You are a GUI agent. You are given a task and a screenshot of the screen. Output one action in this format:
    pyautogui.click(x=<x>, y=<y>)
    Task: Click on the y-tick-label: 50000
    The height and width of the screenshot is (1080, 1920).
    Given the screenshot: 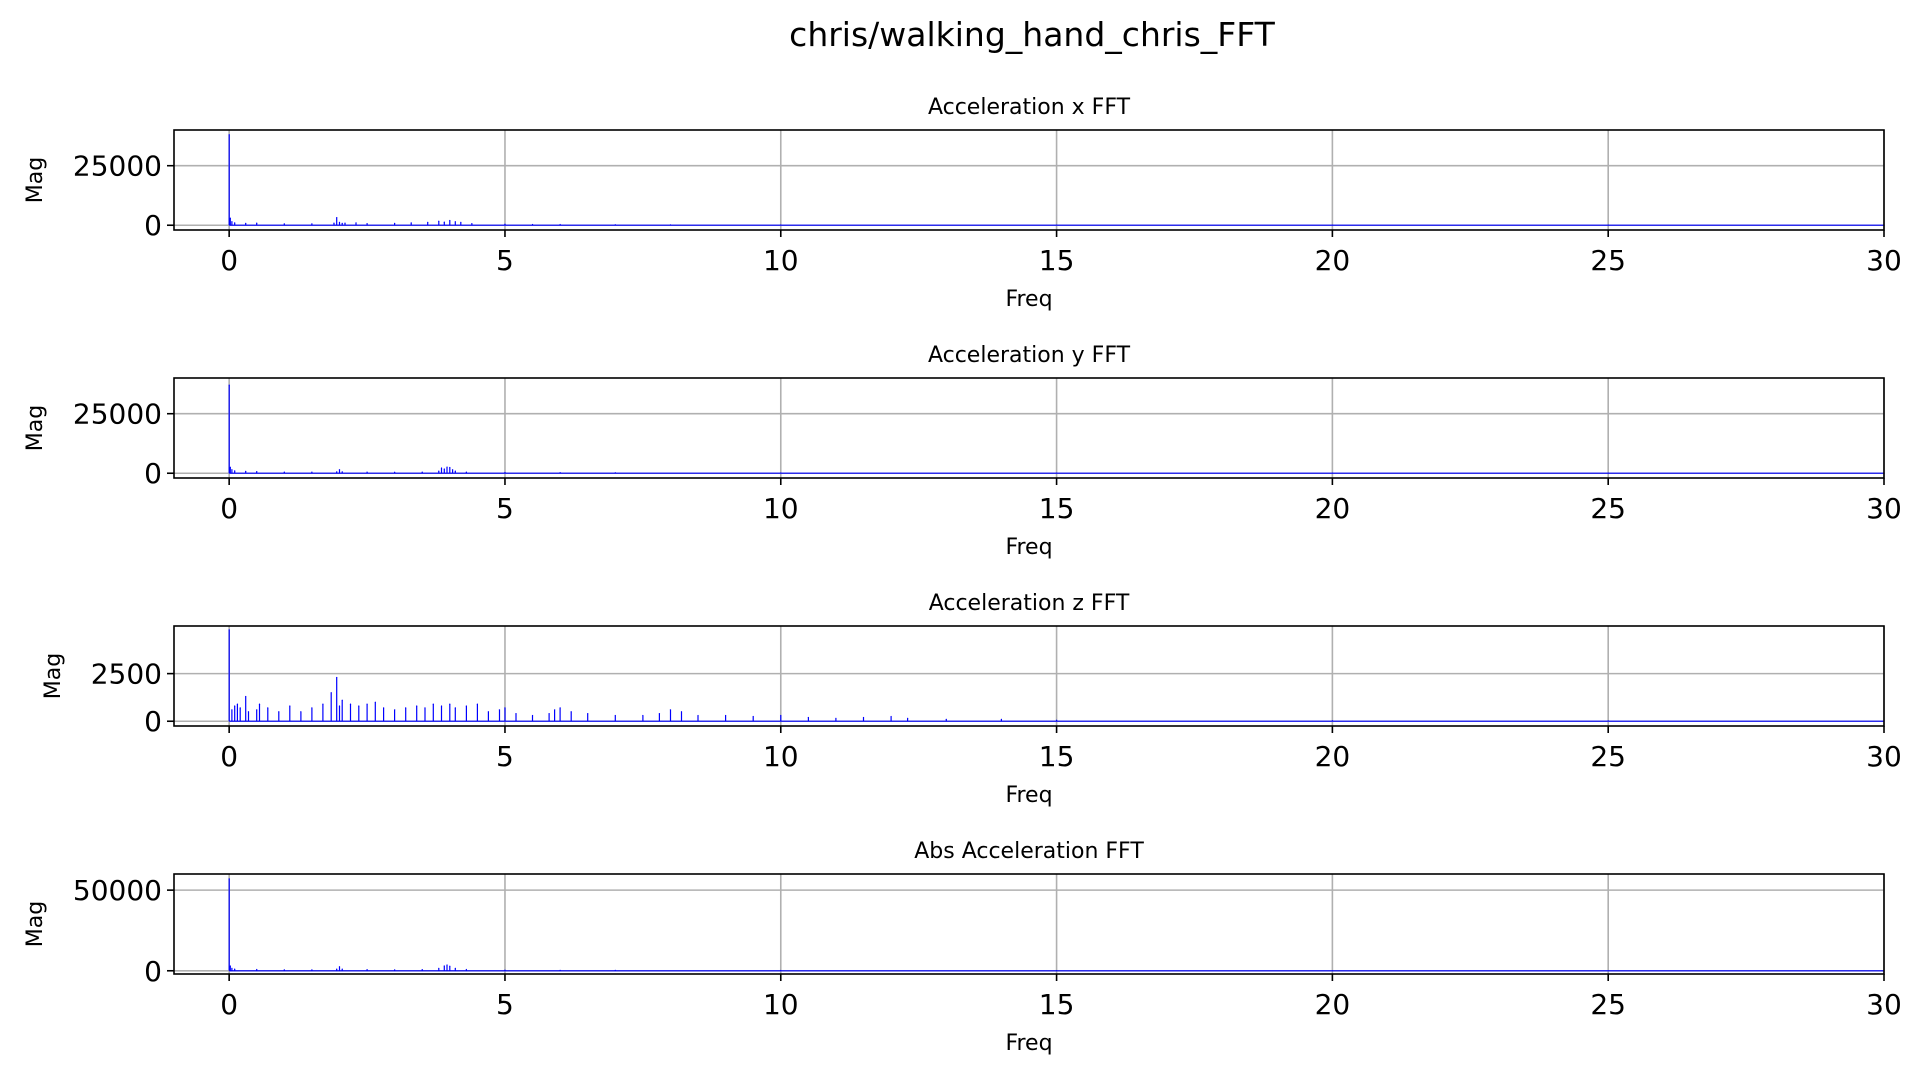 What is the action you would take?
    pyautogui.click(x=117, y=890)
    